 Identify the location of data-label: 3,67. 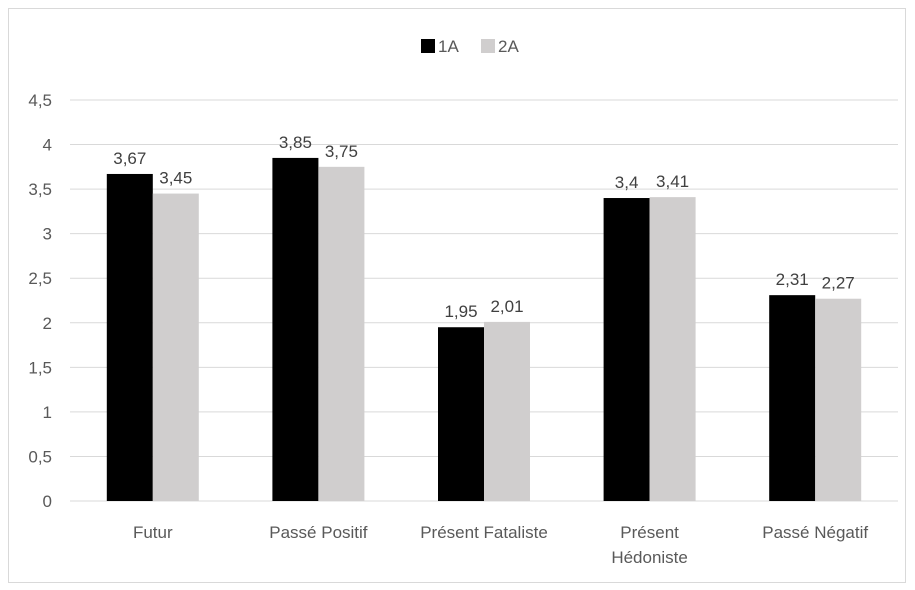
(129, 158).